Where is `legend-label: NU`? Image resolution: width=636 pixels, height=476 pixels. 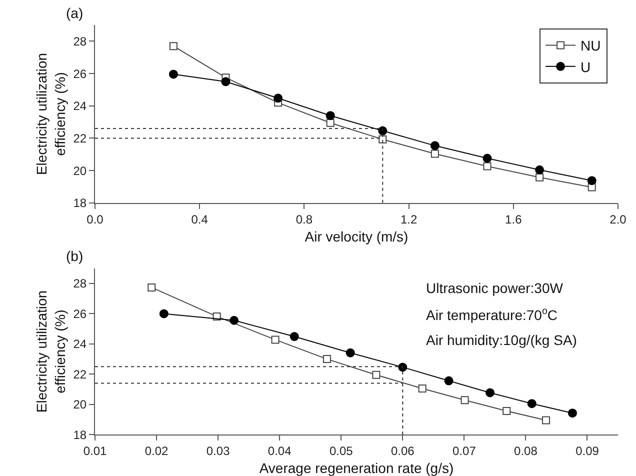
legend-label: NU is located at coordinates (590, 46).